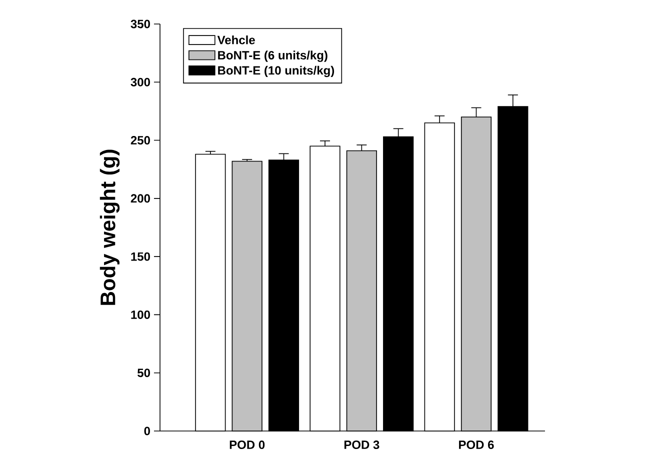 Image resolution: width=660 pixels, height=464 pixels. What do you see at coordinates (110, 227) in the screenshot?
I see `y-axis-title: Body weight (g)` at bounding box center [110, 227].